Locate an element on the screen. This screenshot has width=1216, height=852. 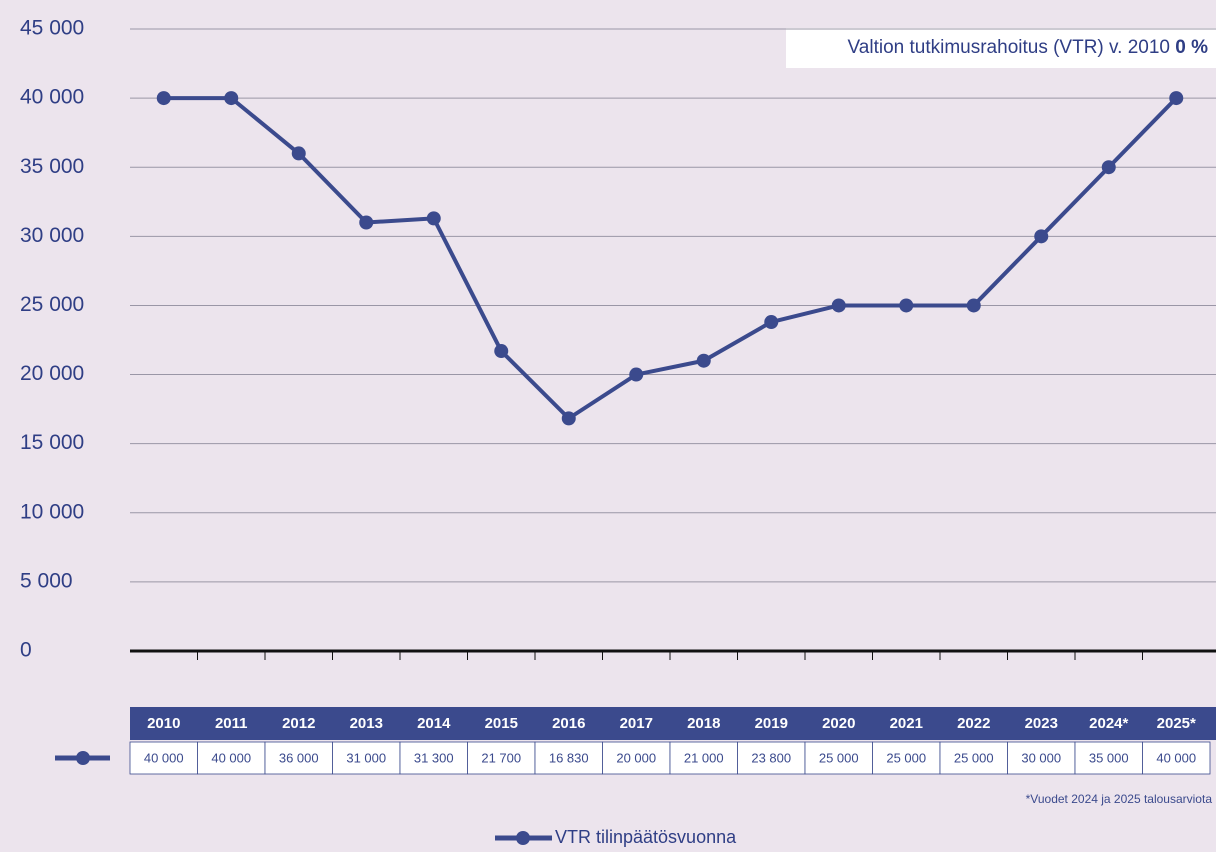
title-text: Valtion tutkimusrahoitus (VTR) v. 2010 is located at coordinates (1009, 47).